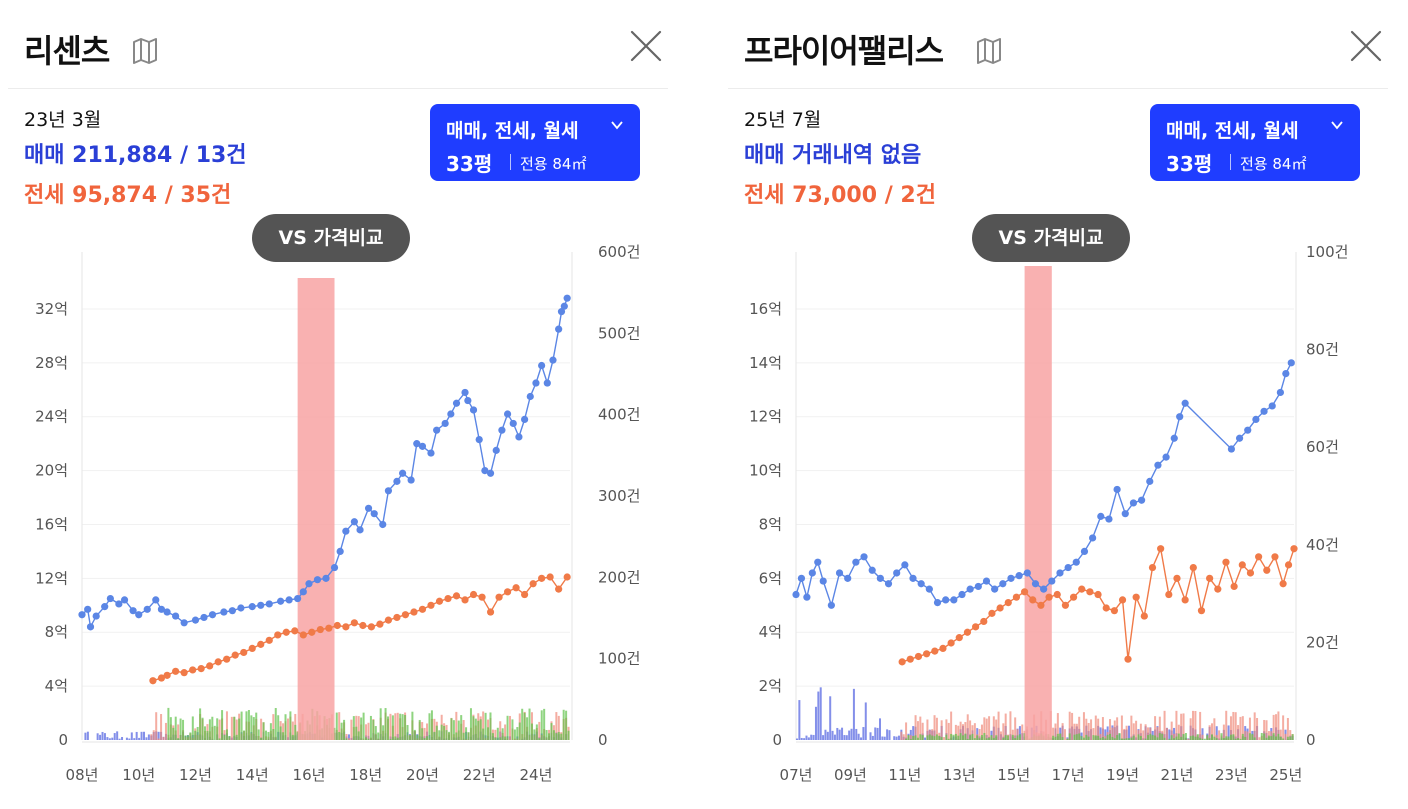 This screenshot has height=809, width=1408. What do you see at coordinates (145, 51) in the screenshot?
I see `map-icon` at bounding box center [145, 51].